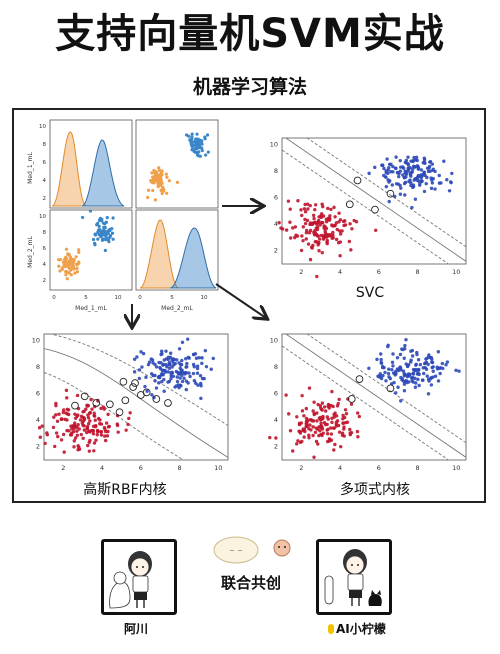 This screenshot has height=654, width=500. I want to click on tick-y: 2, so click(38, 447).